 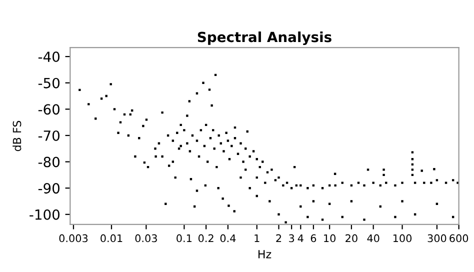 I want to click on x-tick-label: 0.2, so click(x=206, y=238).